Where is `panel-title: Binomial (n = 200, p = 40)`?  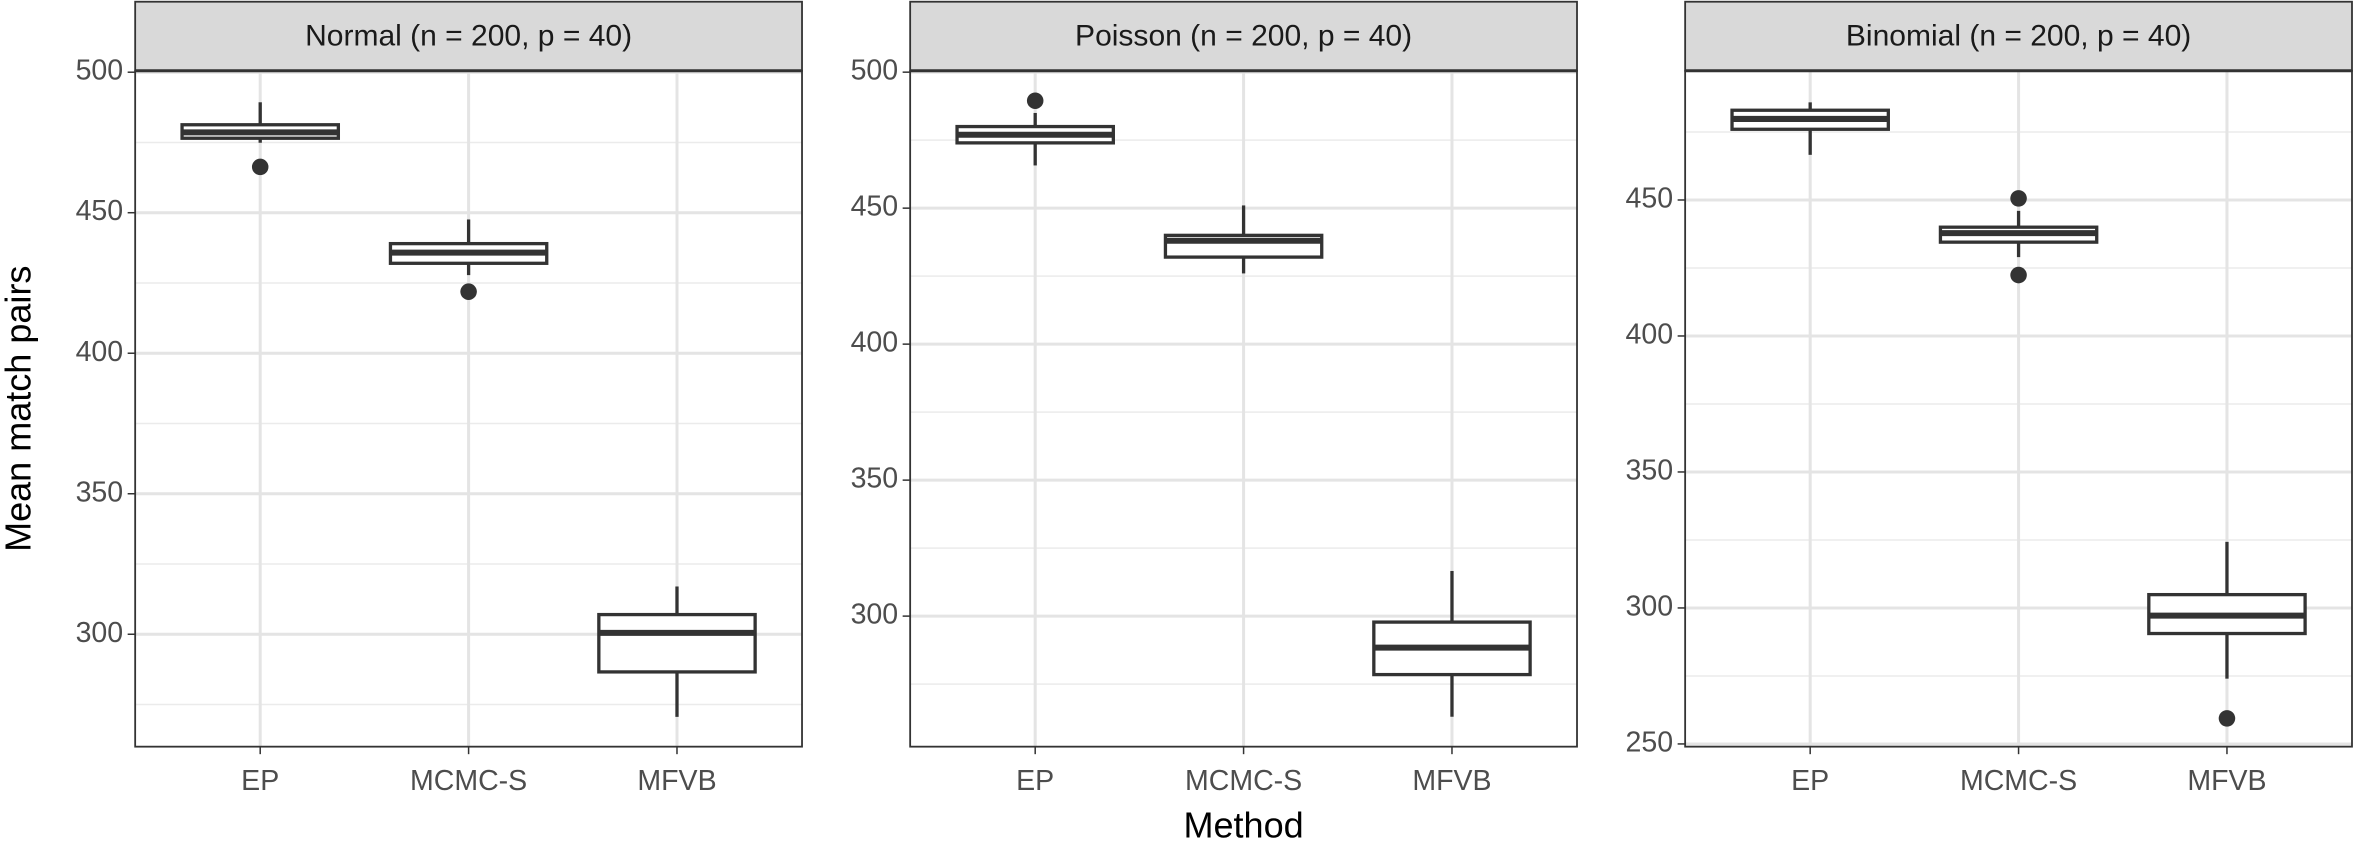 panel-title: Binomial (n = 200, p = 40) is located at coordinates (2018, 36).